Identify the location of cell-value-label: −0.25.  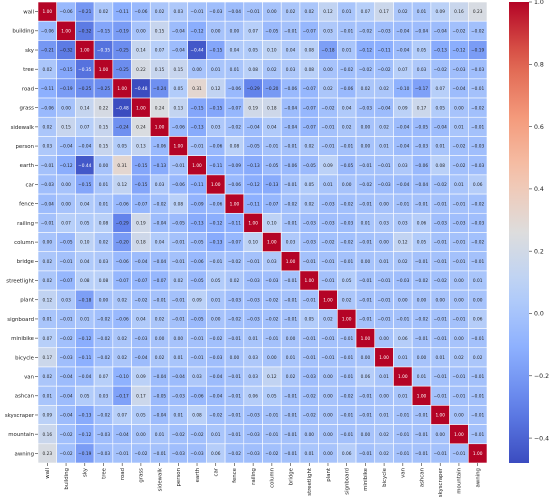
(122, 51).